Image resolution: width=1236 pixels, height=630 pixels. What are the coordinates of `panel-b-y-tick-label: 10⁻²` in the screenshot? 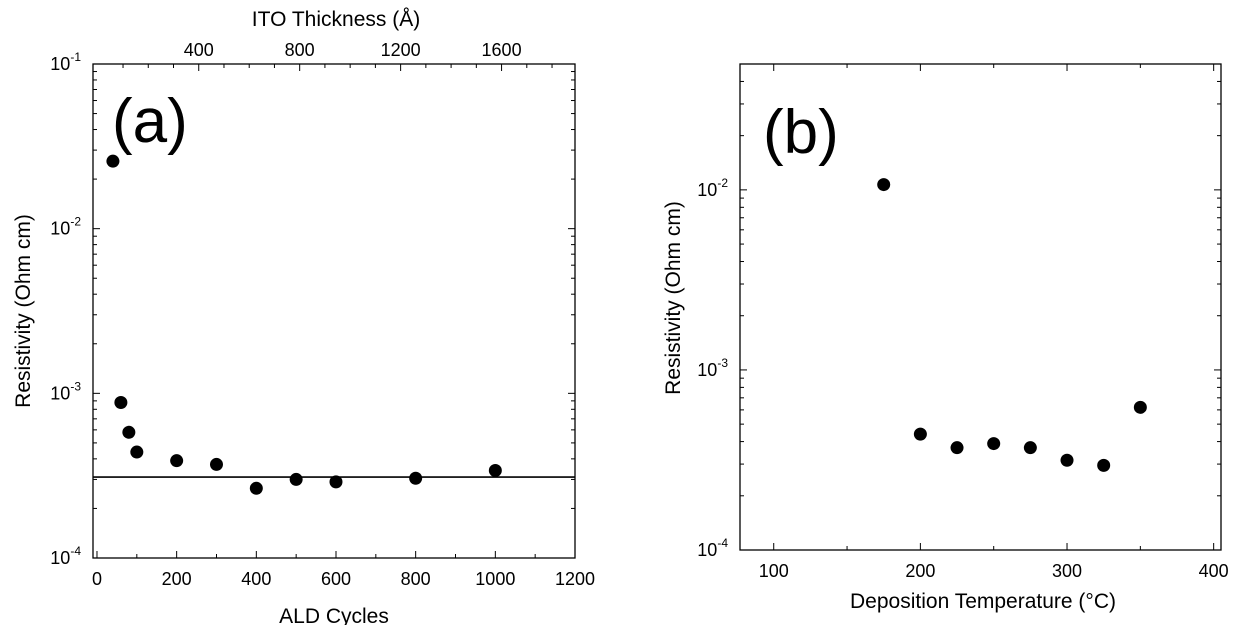 It's located at (712, 188).